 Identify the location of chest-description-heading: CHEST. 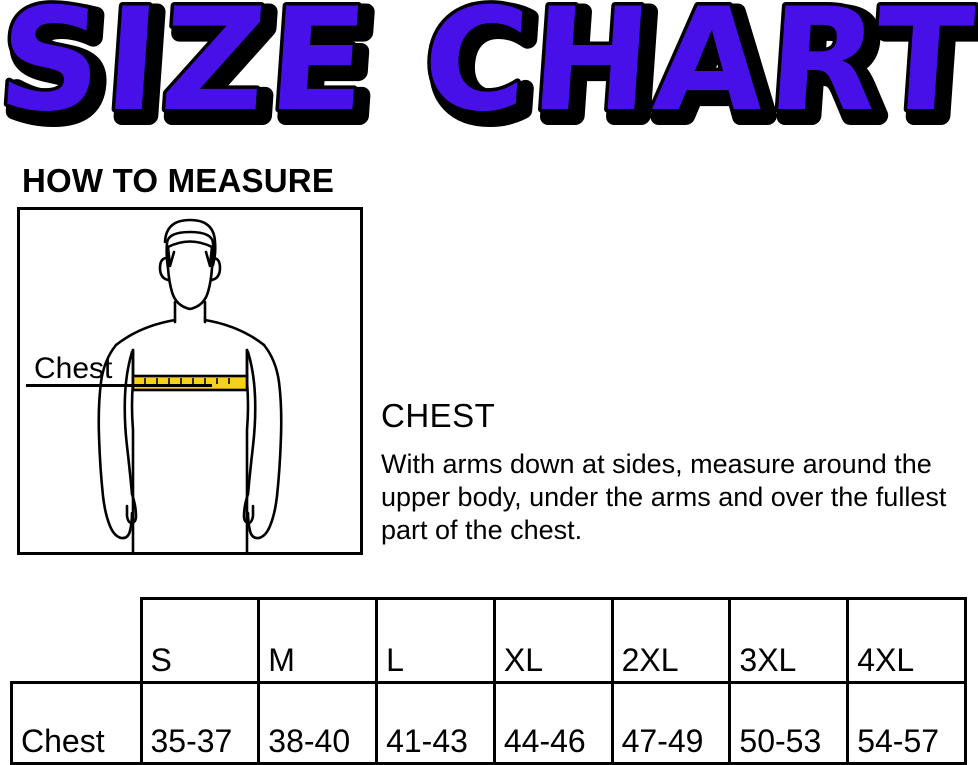
(438, 415).